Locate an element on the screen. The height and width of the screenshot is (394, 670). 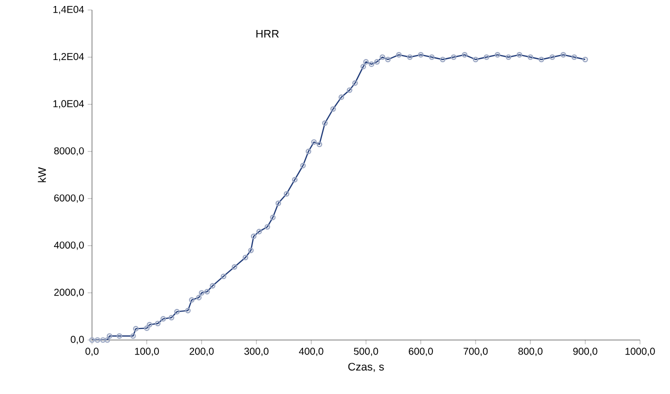
text: HRR is located at coordinates (267, 34).